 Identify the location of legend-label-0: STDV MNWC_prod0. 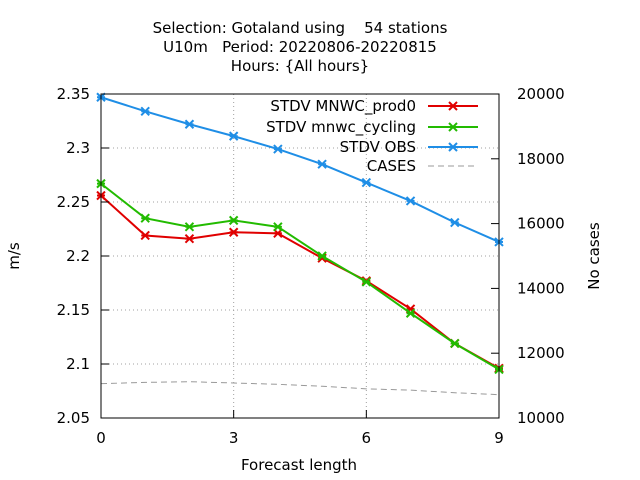
(343, 106).